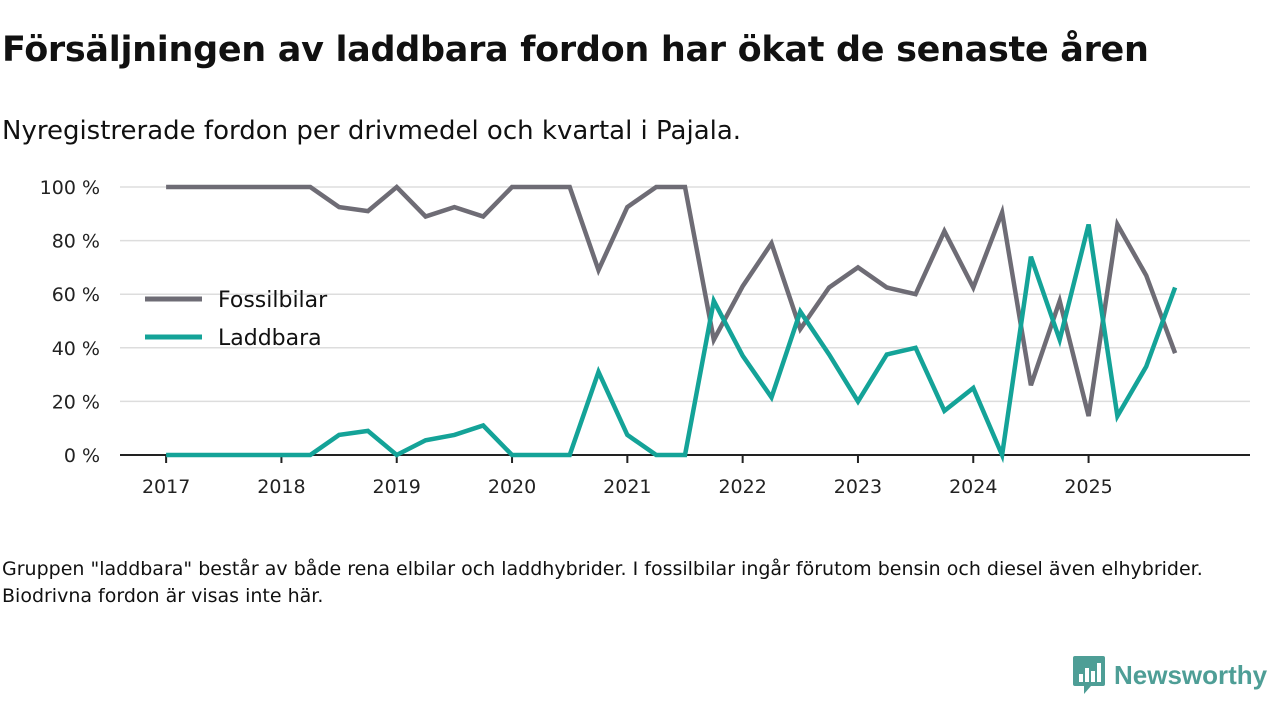 The image size is (1280, 720). What do you see at coordinates (1088, 487) in the screenshot?
I see `x-tick-label: 2025` at bounding box center [1088, 487].